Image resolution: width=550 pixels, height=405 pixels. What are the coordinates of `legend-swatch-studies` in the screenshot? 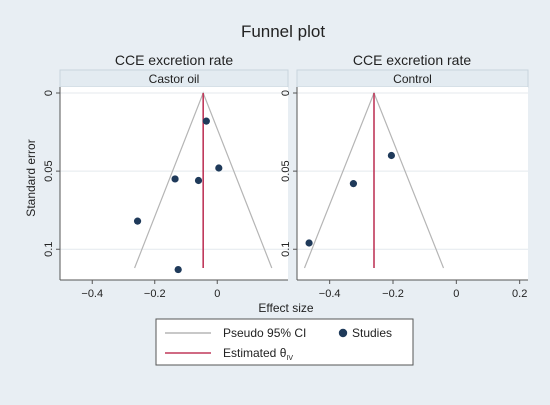 It's located at (343, 333).